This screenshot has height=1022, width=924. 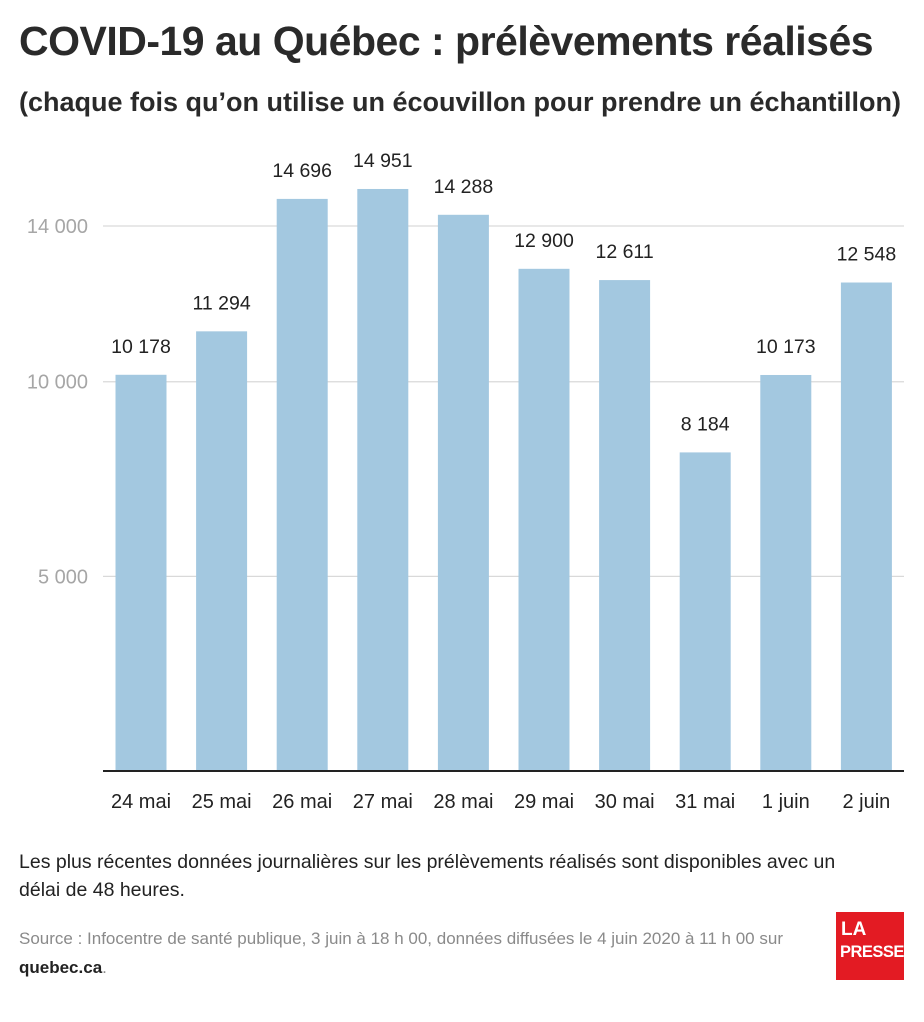 I want to click on x-tick-label: 2 juin, so click(x=866, y=802).